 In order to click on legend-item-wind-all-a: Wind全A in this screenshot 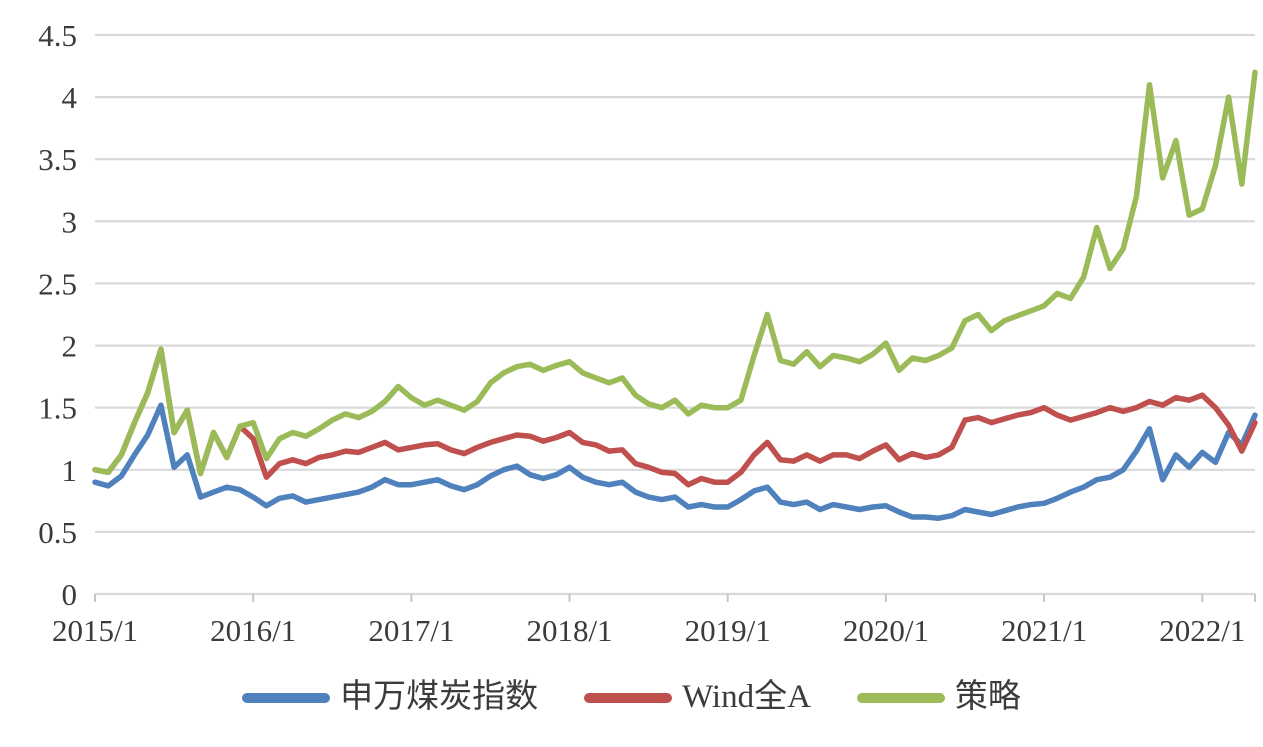, I will do `click(697, 697)`.